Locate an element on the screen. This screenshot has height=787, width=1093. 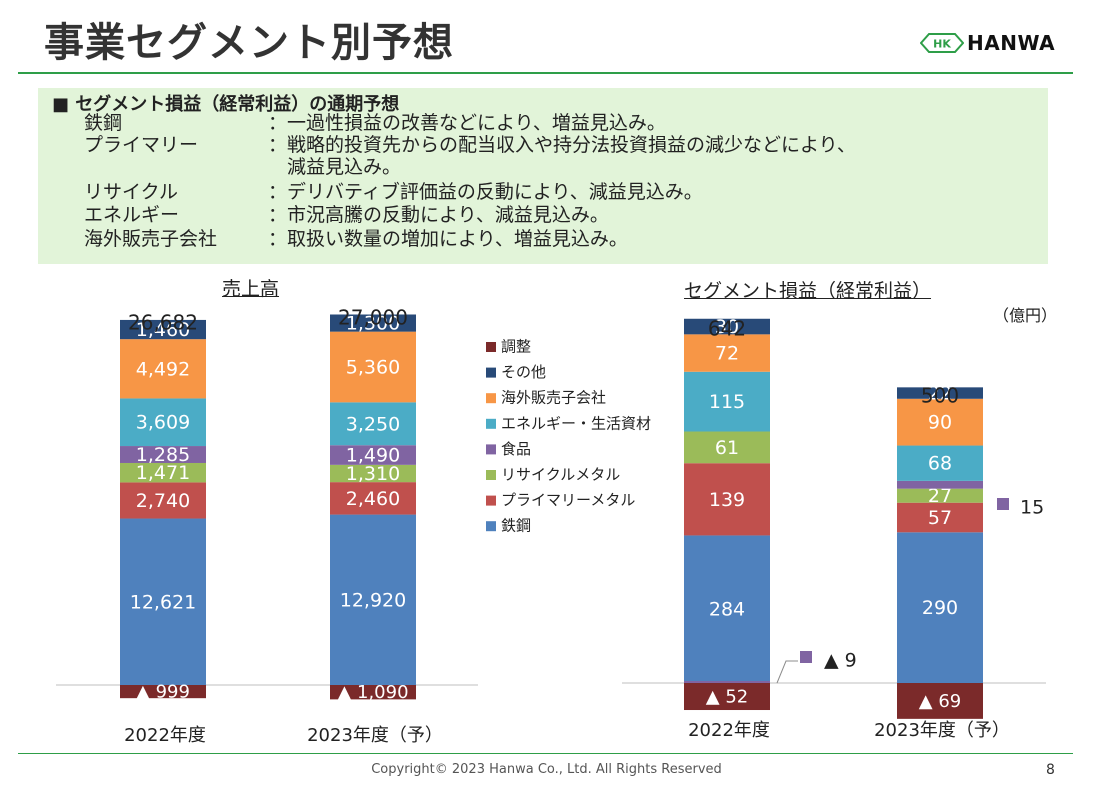
bar-segment-food-negative is located at coordinates (727, 682).